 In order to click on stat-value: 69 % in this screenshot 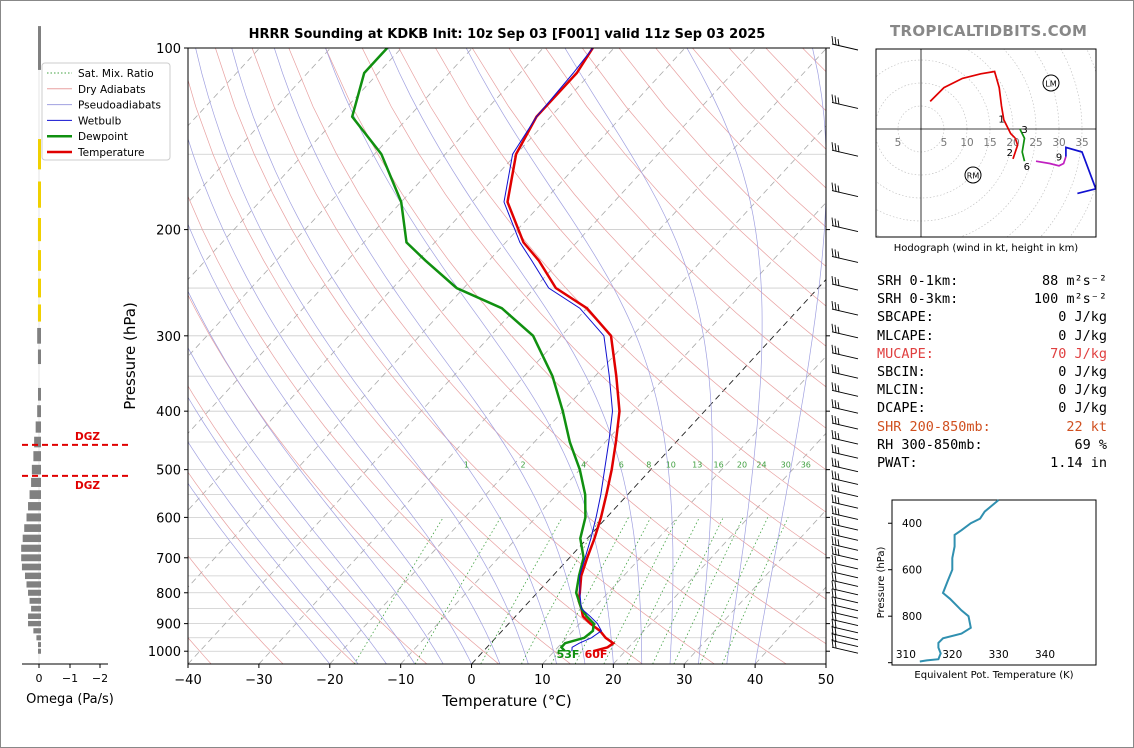, I will do `click(1090, 444)`.